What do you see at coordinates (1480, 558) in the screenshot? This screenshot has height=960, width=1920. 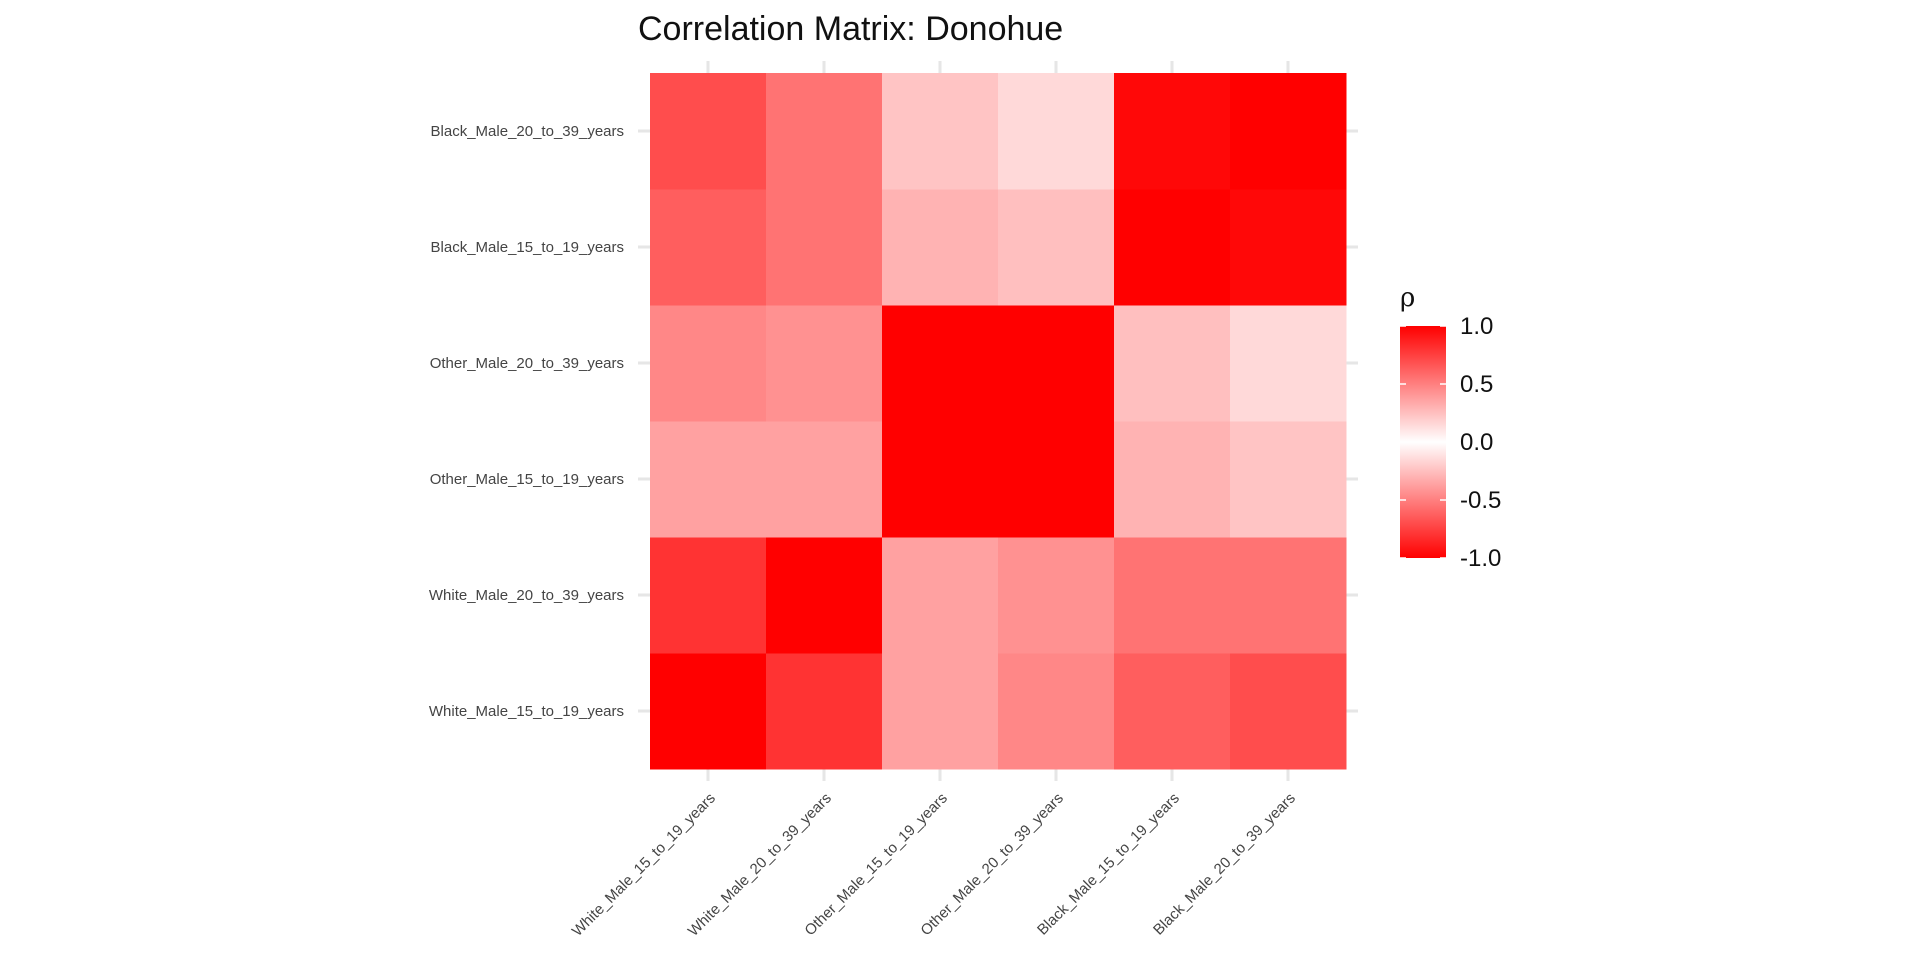 I see `legend-tick-label: -1.0` at bounding box center [1480, 558].